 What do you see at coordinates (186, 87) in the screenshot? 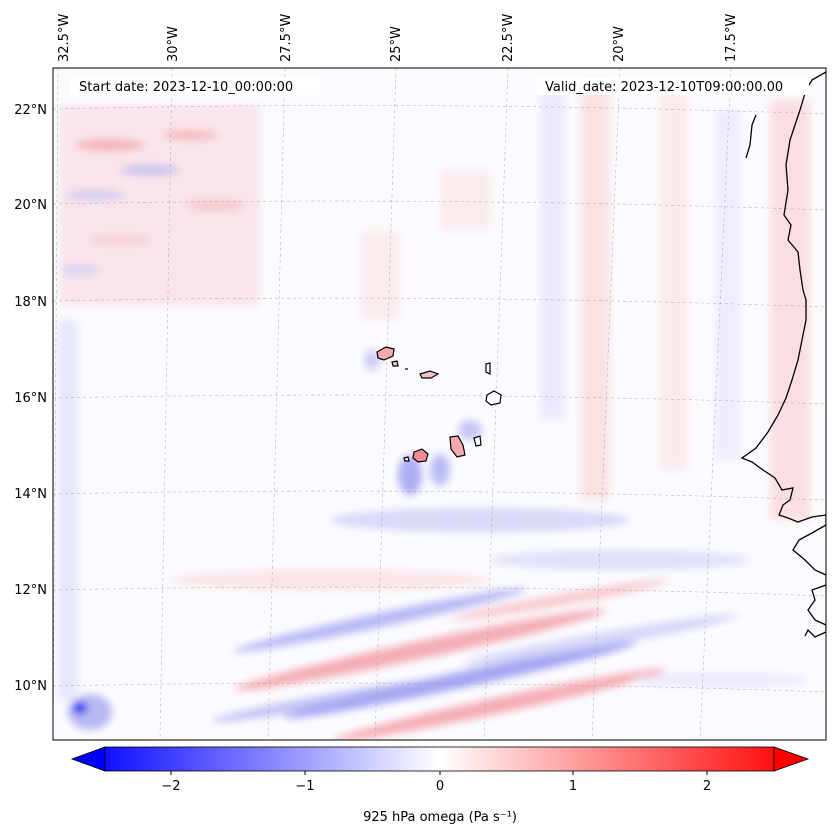
I see `start-date-label: Start date: 2023-12-10_00:00:00` at bounding box center [186, 87].